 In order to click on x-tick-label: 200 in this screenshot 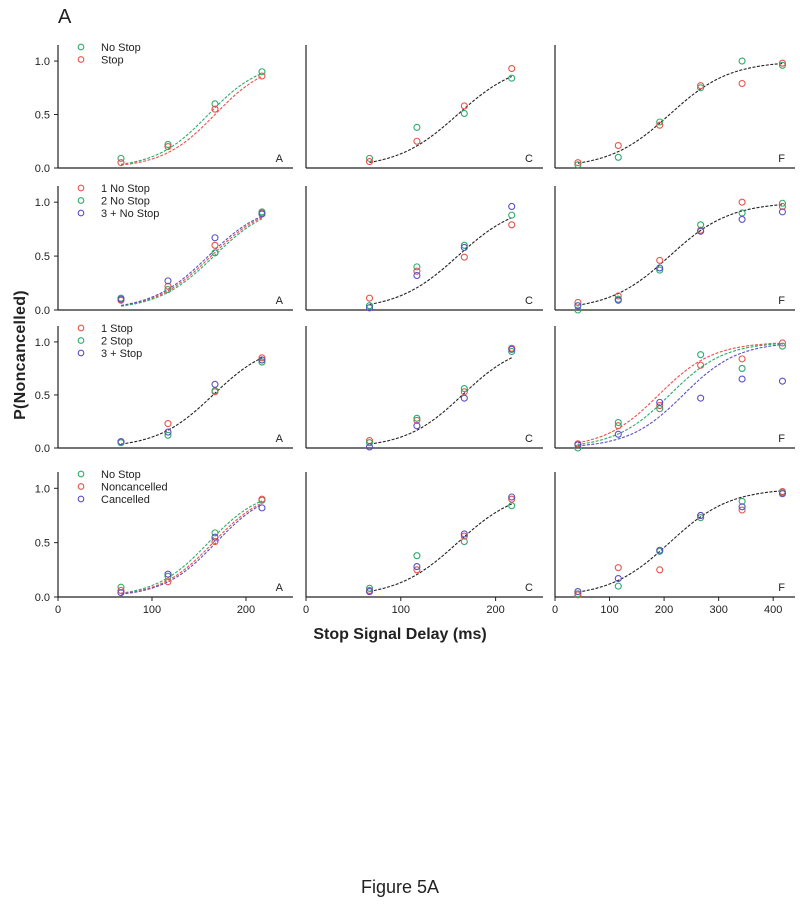, I will do `click(246, 610)`.